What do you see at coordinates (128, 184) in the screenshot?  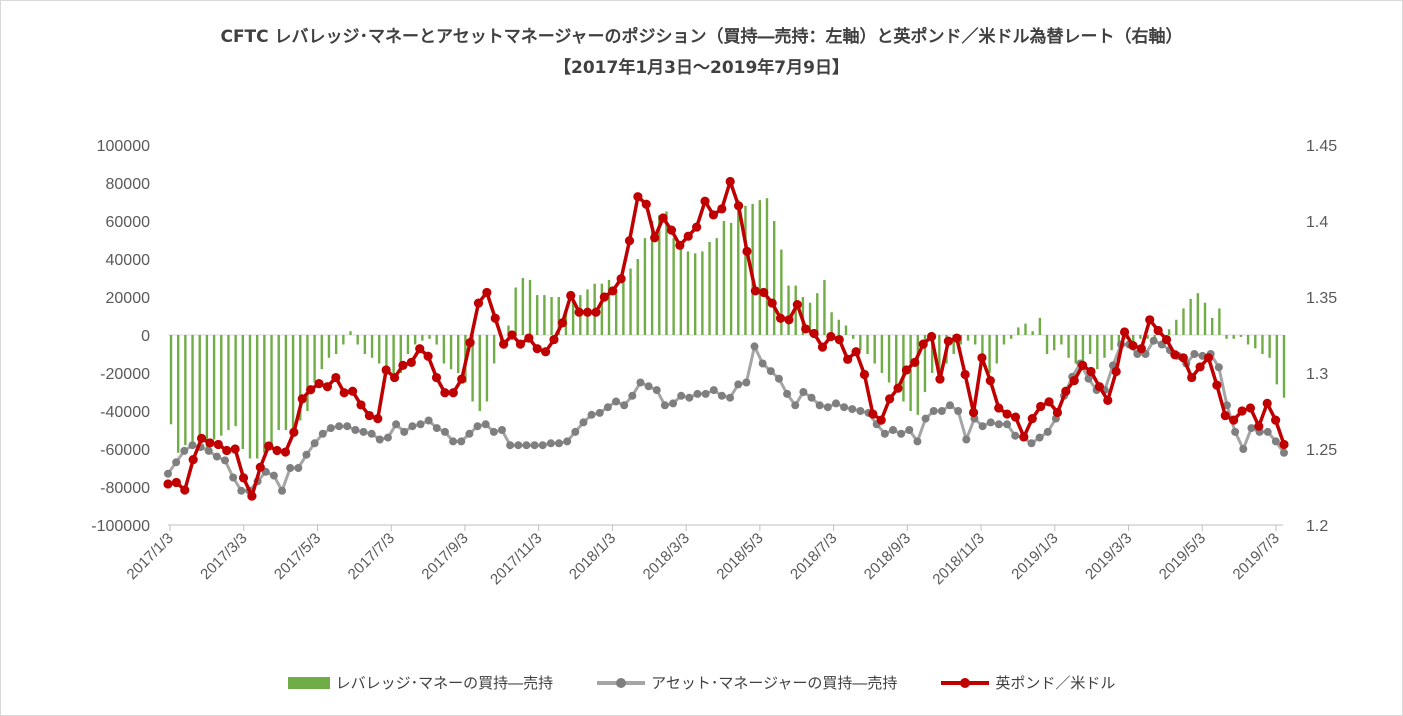 I see `y-left-tick-label: 80000` at bounding box center [128, 184].